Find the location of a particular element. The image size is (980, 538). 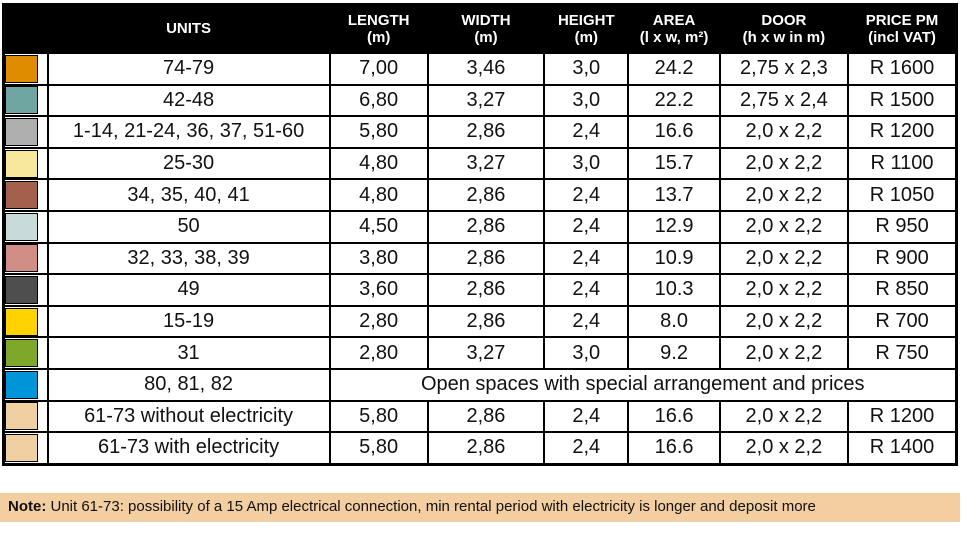

price-cell: R 700 is located at coordinates (902, 321).